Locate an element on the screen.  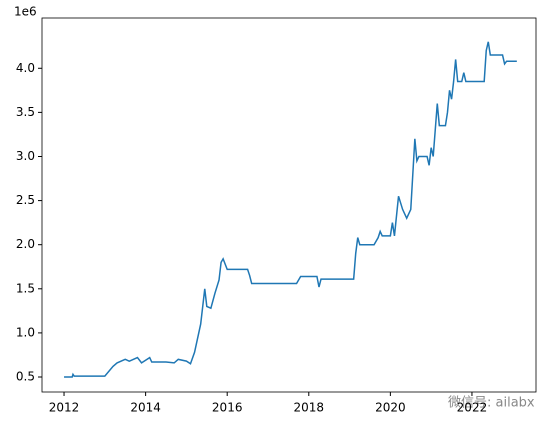
x-tick-label: 2016 is located at coordinates (227, 408).